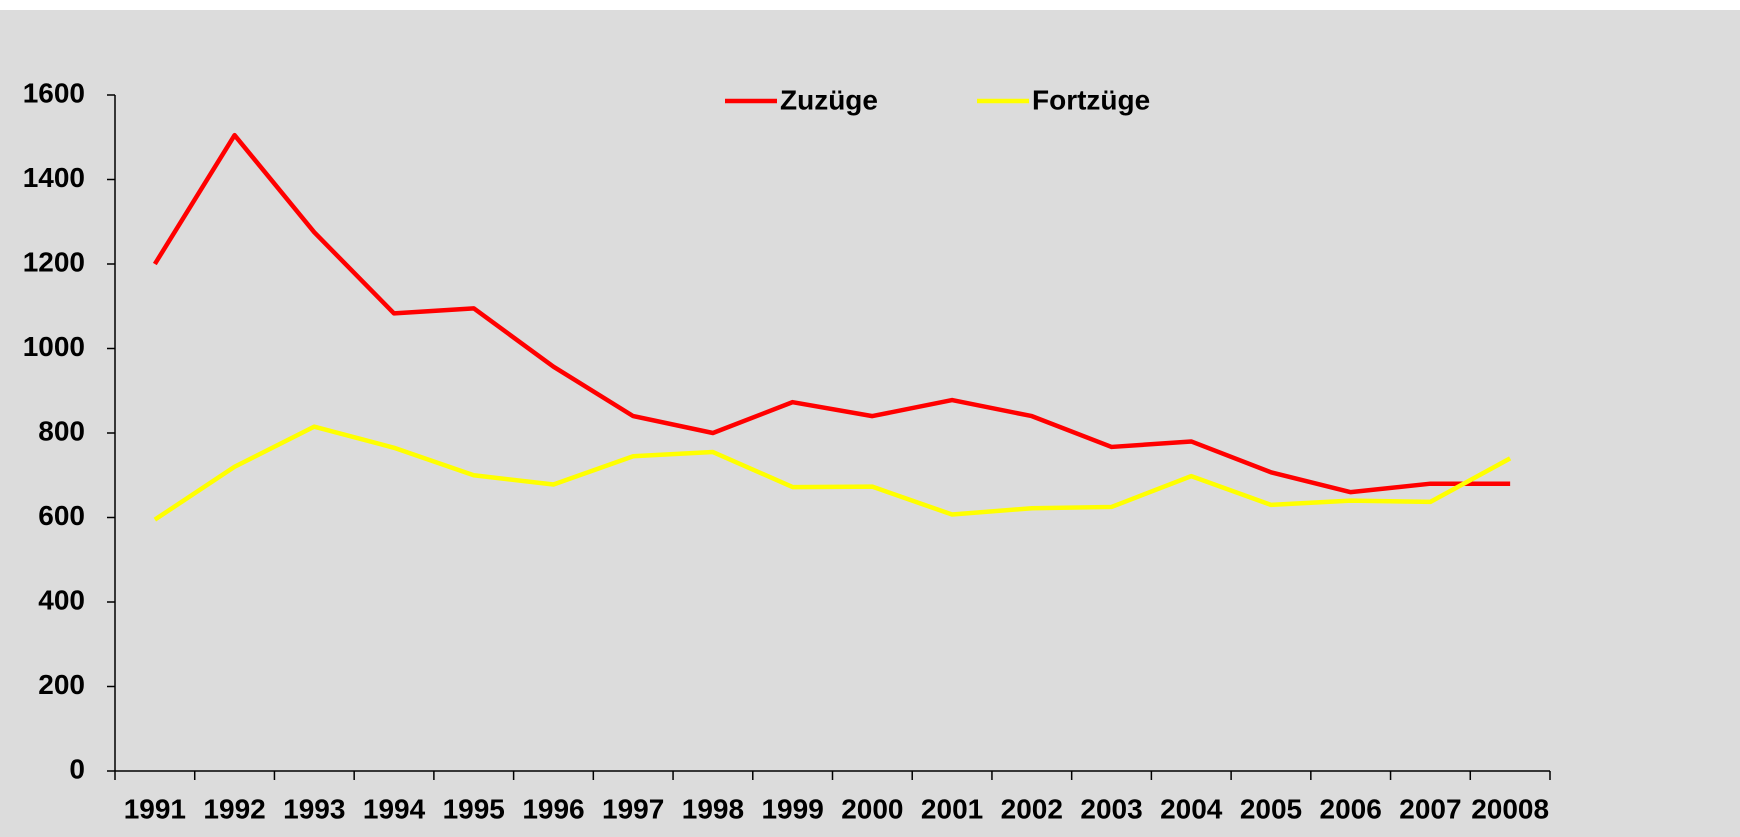 This screenshot has width=1740, height=837. What do you see at coordinates (1091, 99) in the screenshot?
I see `legend-label: Fortzüge` at bounding box center [1091, 99].